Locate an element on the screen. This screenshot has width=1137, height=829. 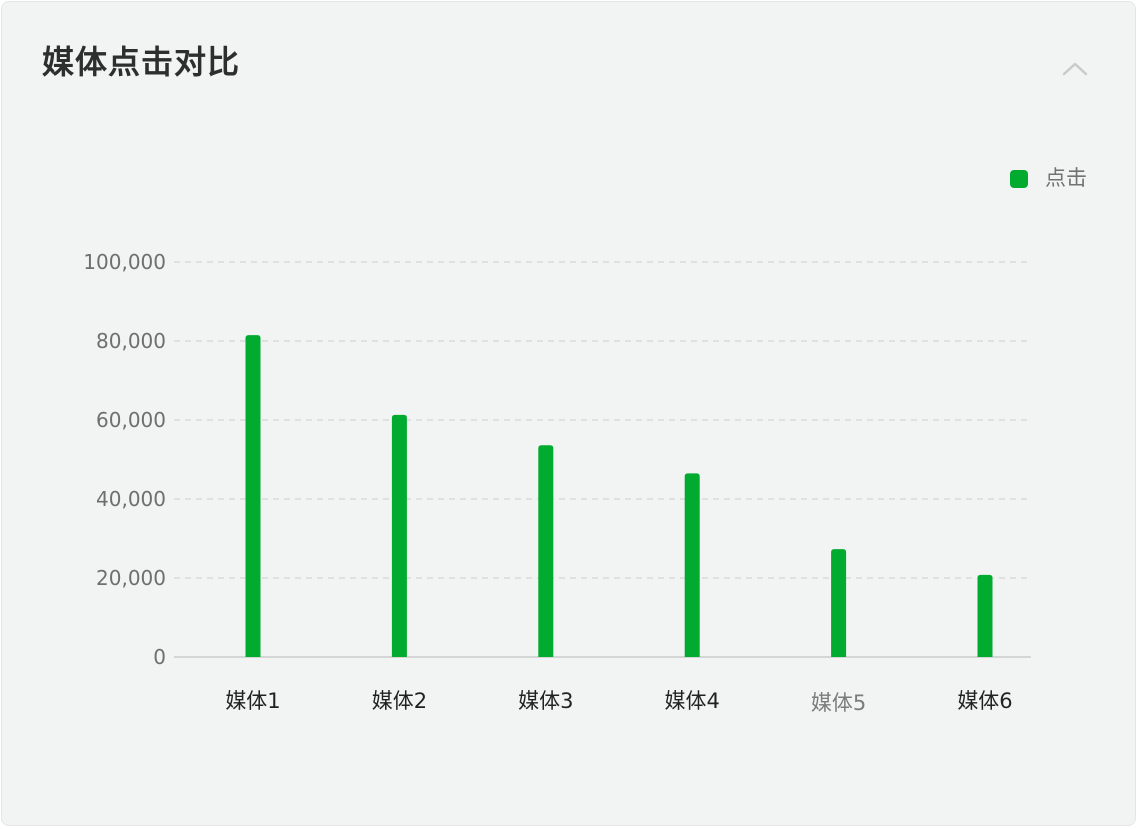
legend-swatch is located at coordinates (1019, 178).